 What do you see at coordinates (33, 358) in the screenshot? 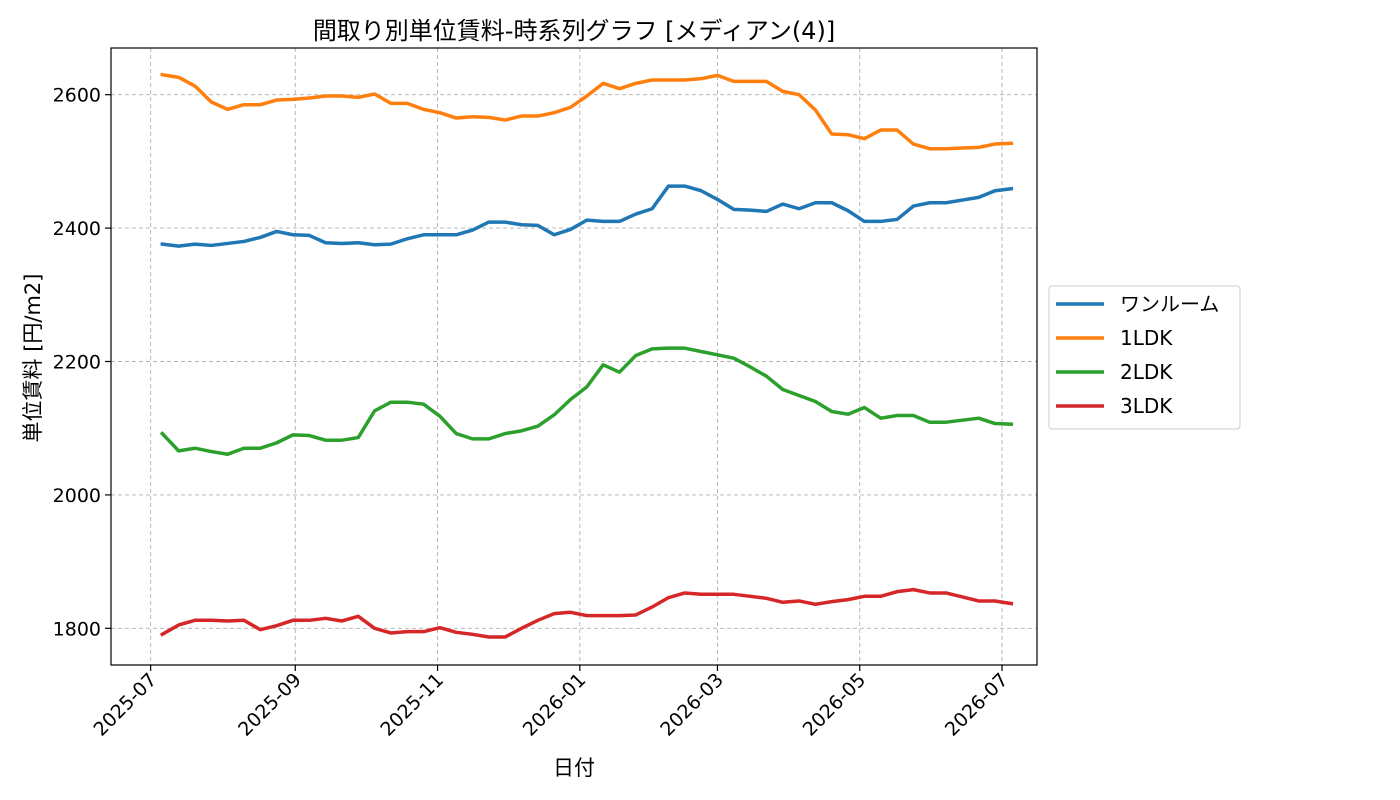
I see `y-axis-label: 単位賃料 [円/m2]` at bounding box center [33, 358].